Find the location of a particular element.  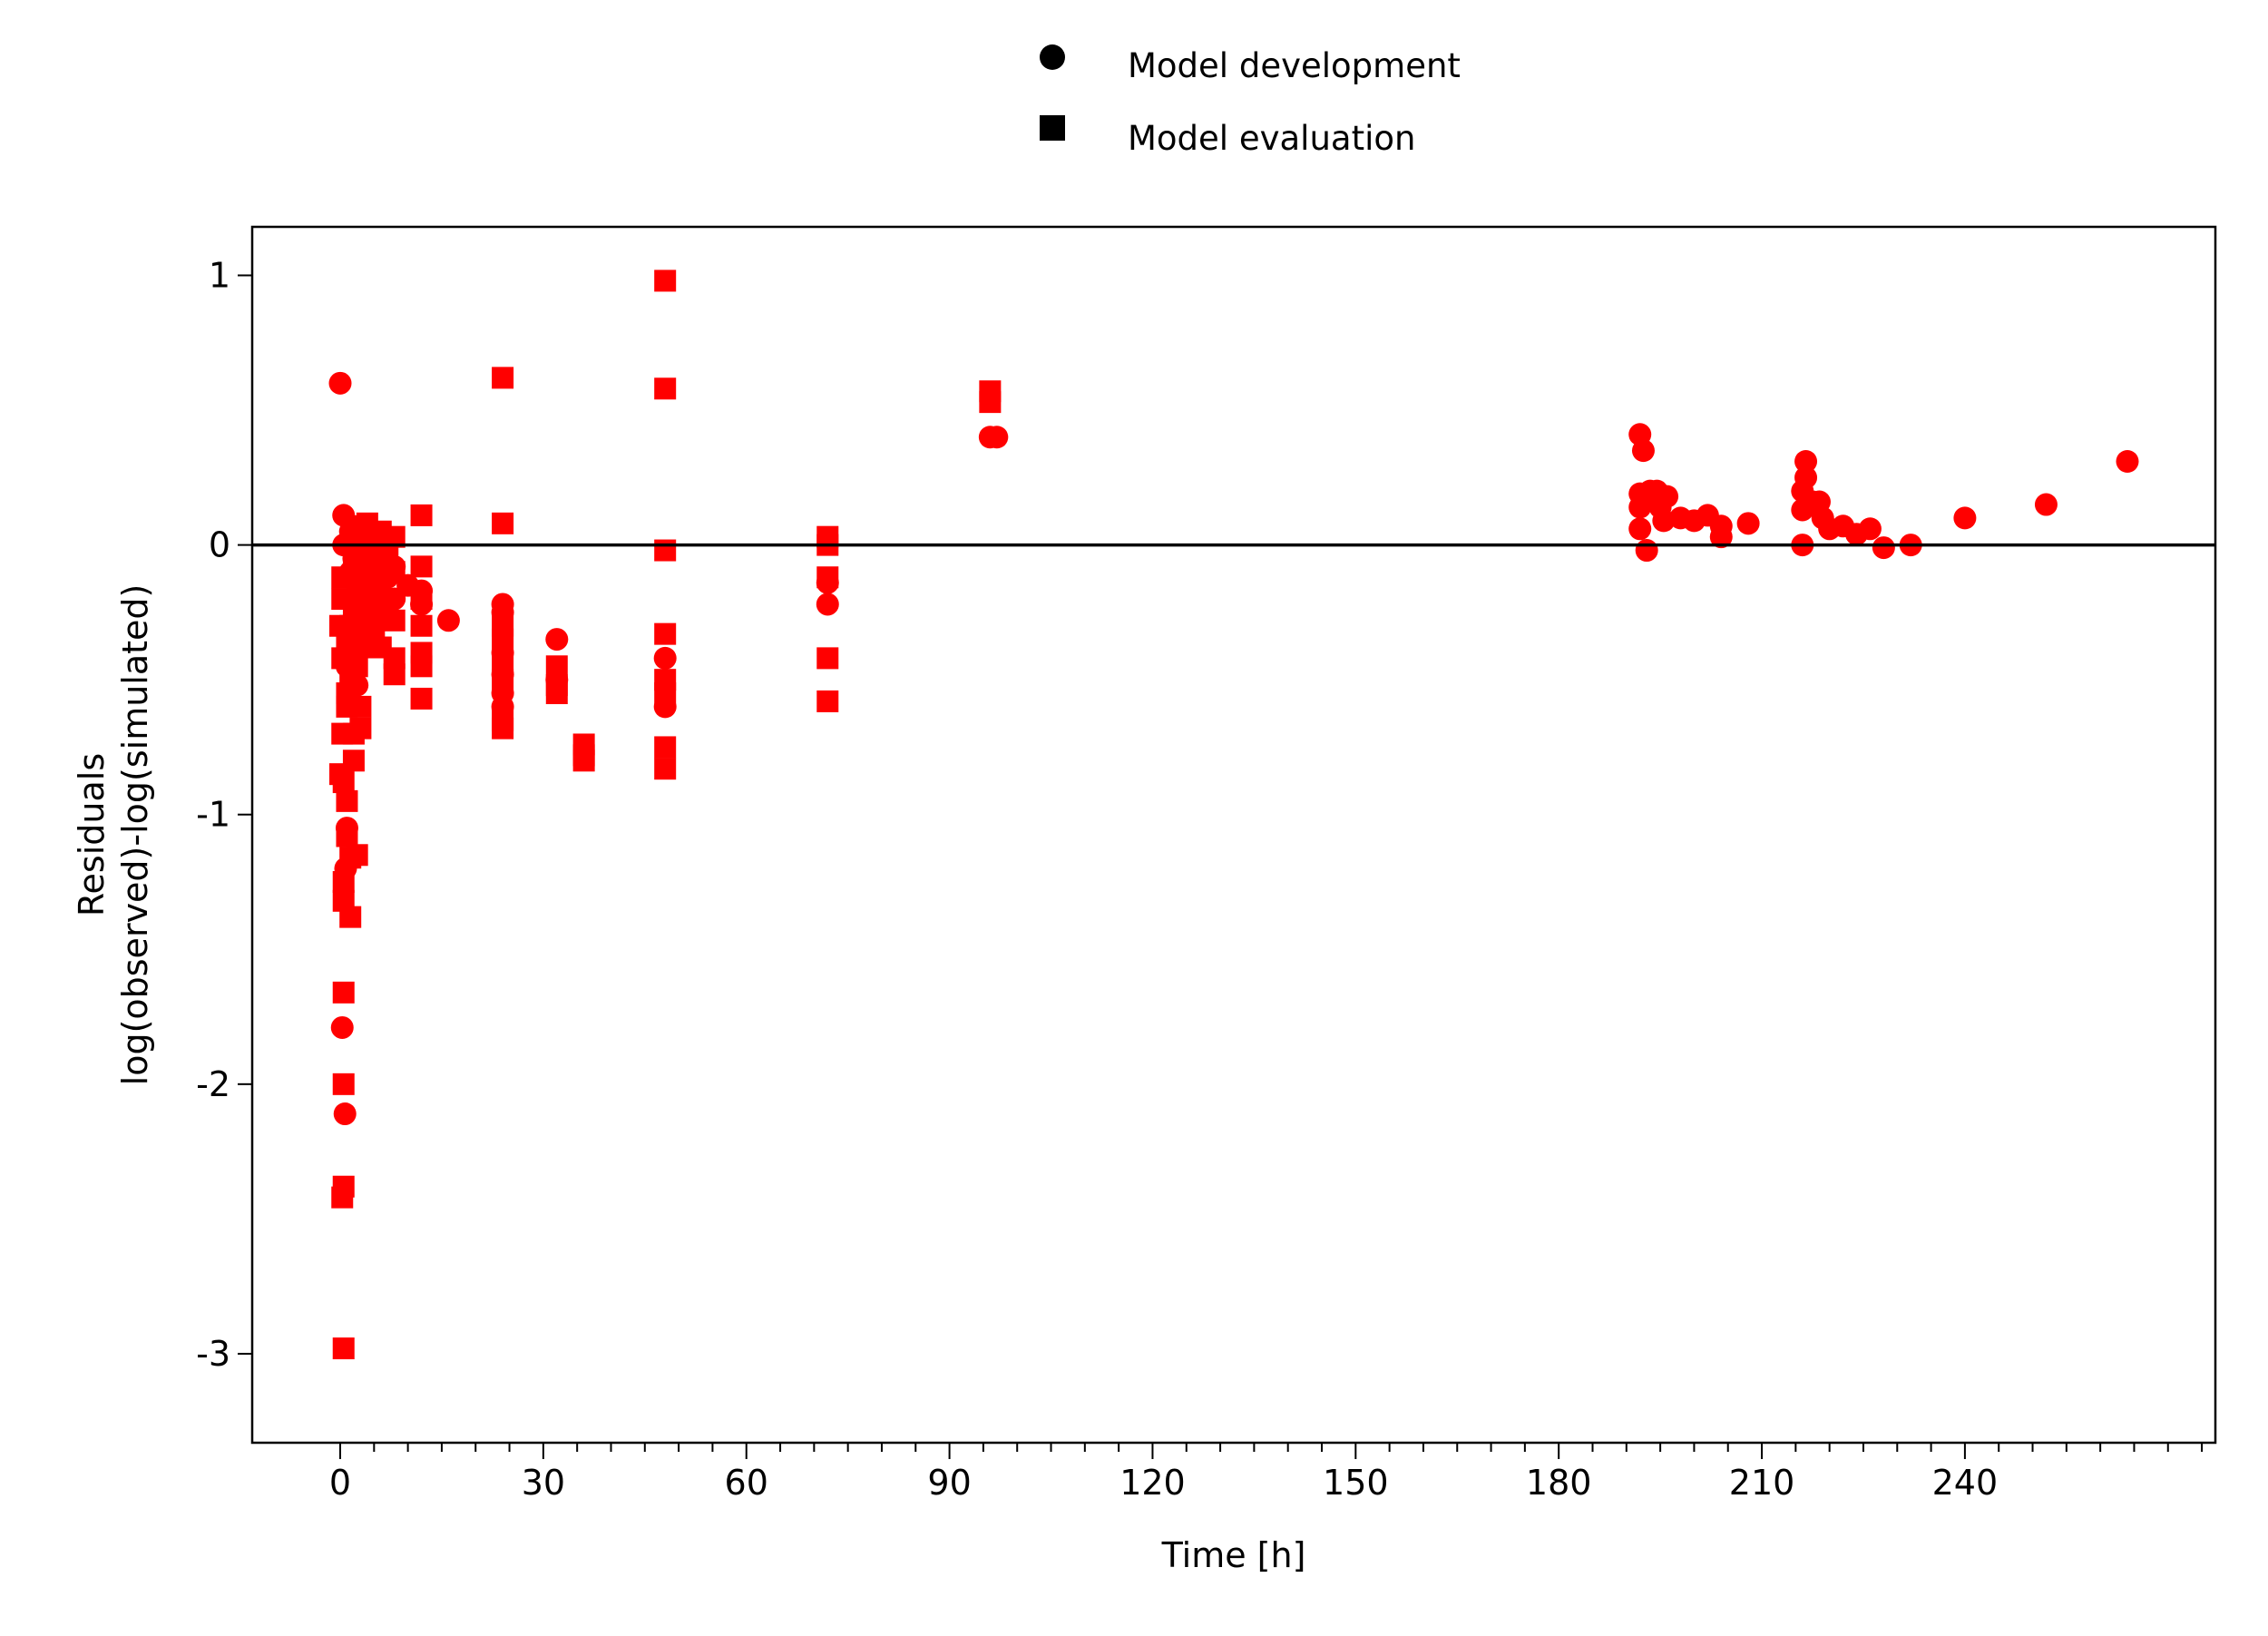

x-tick-label: 60 is located at coordinates (746, 1483).